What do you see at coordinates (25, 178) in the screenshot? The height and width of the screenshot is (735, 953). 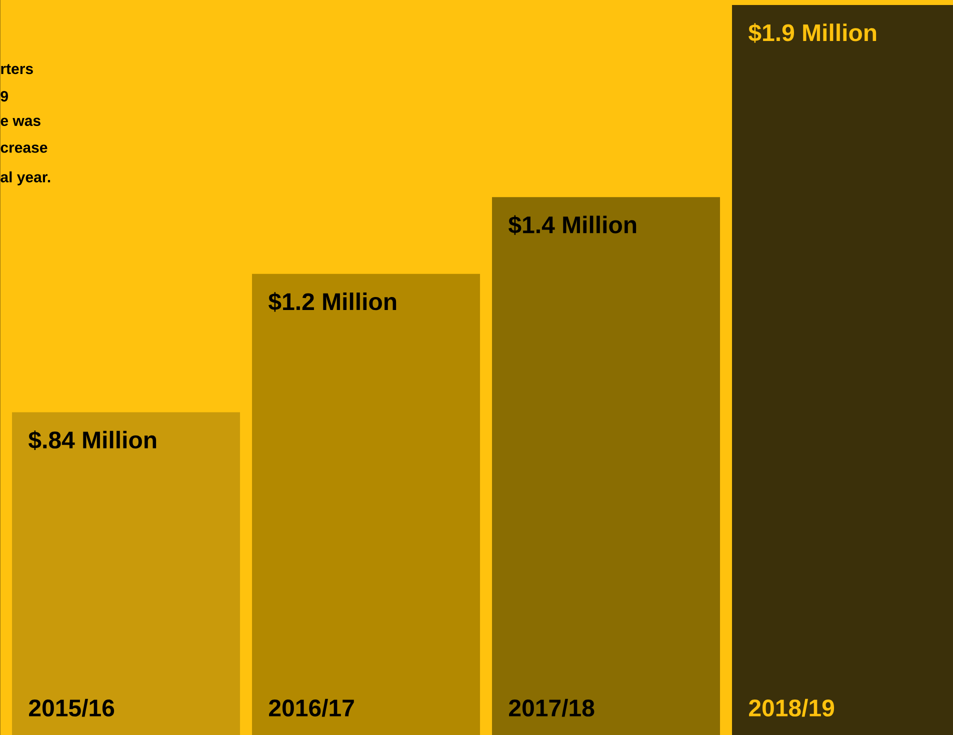 I see `annotation: al year.` at bounding box center [25, 178].